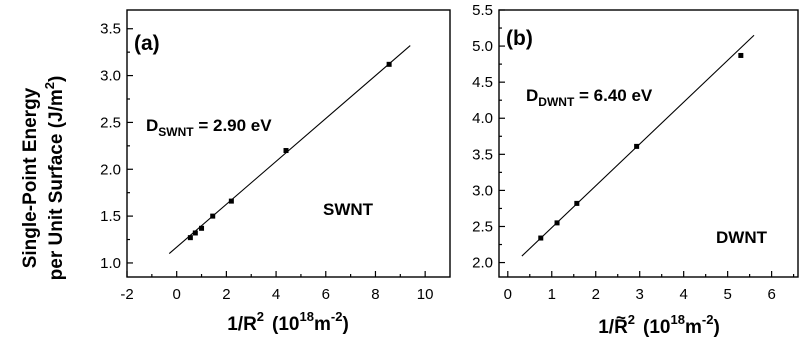 This screenshot has height=358, width=804. Describe the element at coordinates (482, 82) in the screenshot. I see `y-tick-label: 4.5` at that location.